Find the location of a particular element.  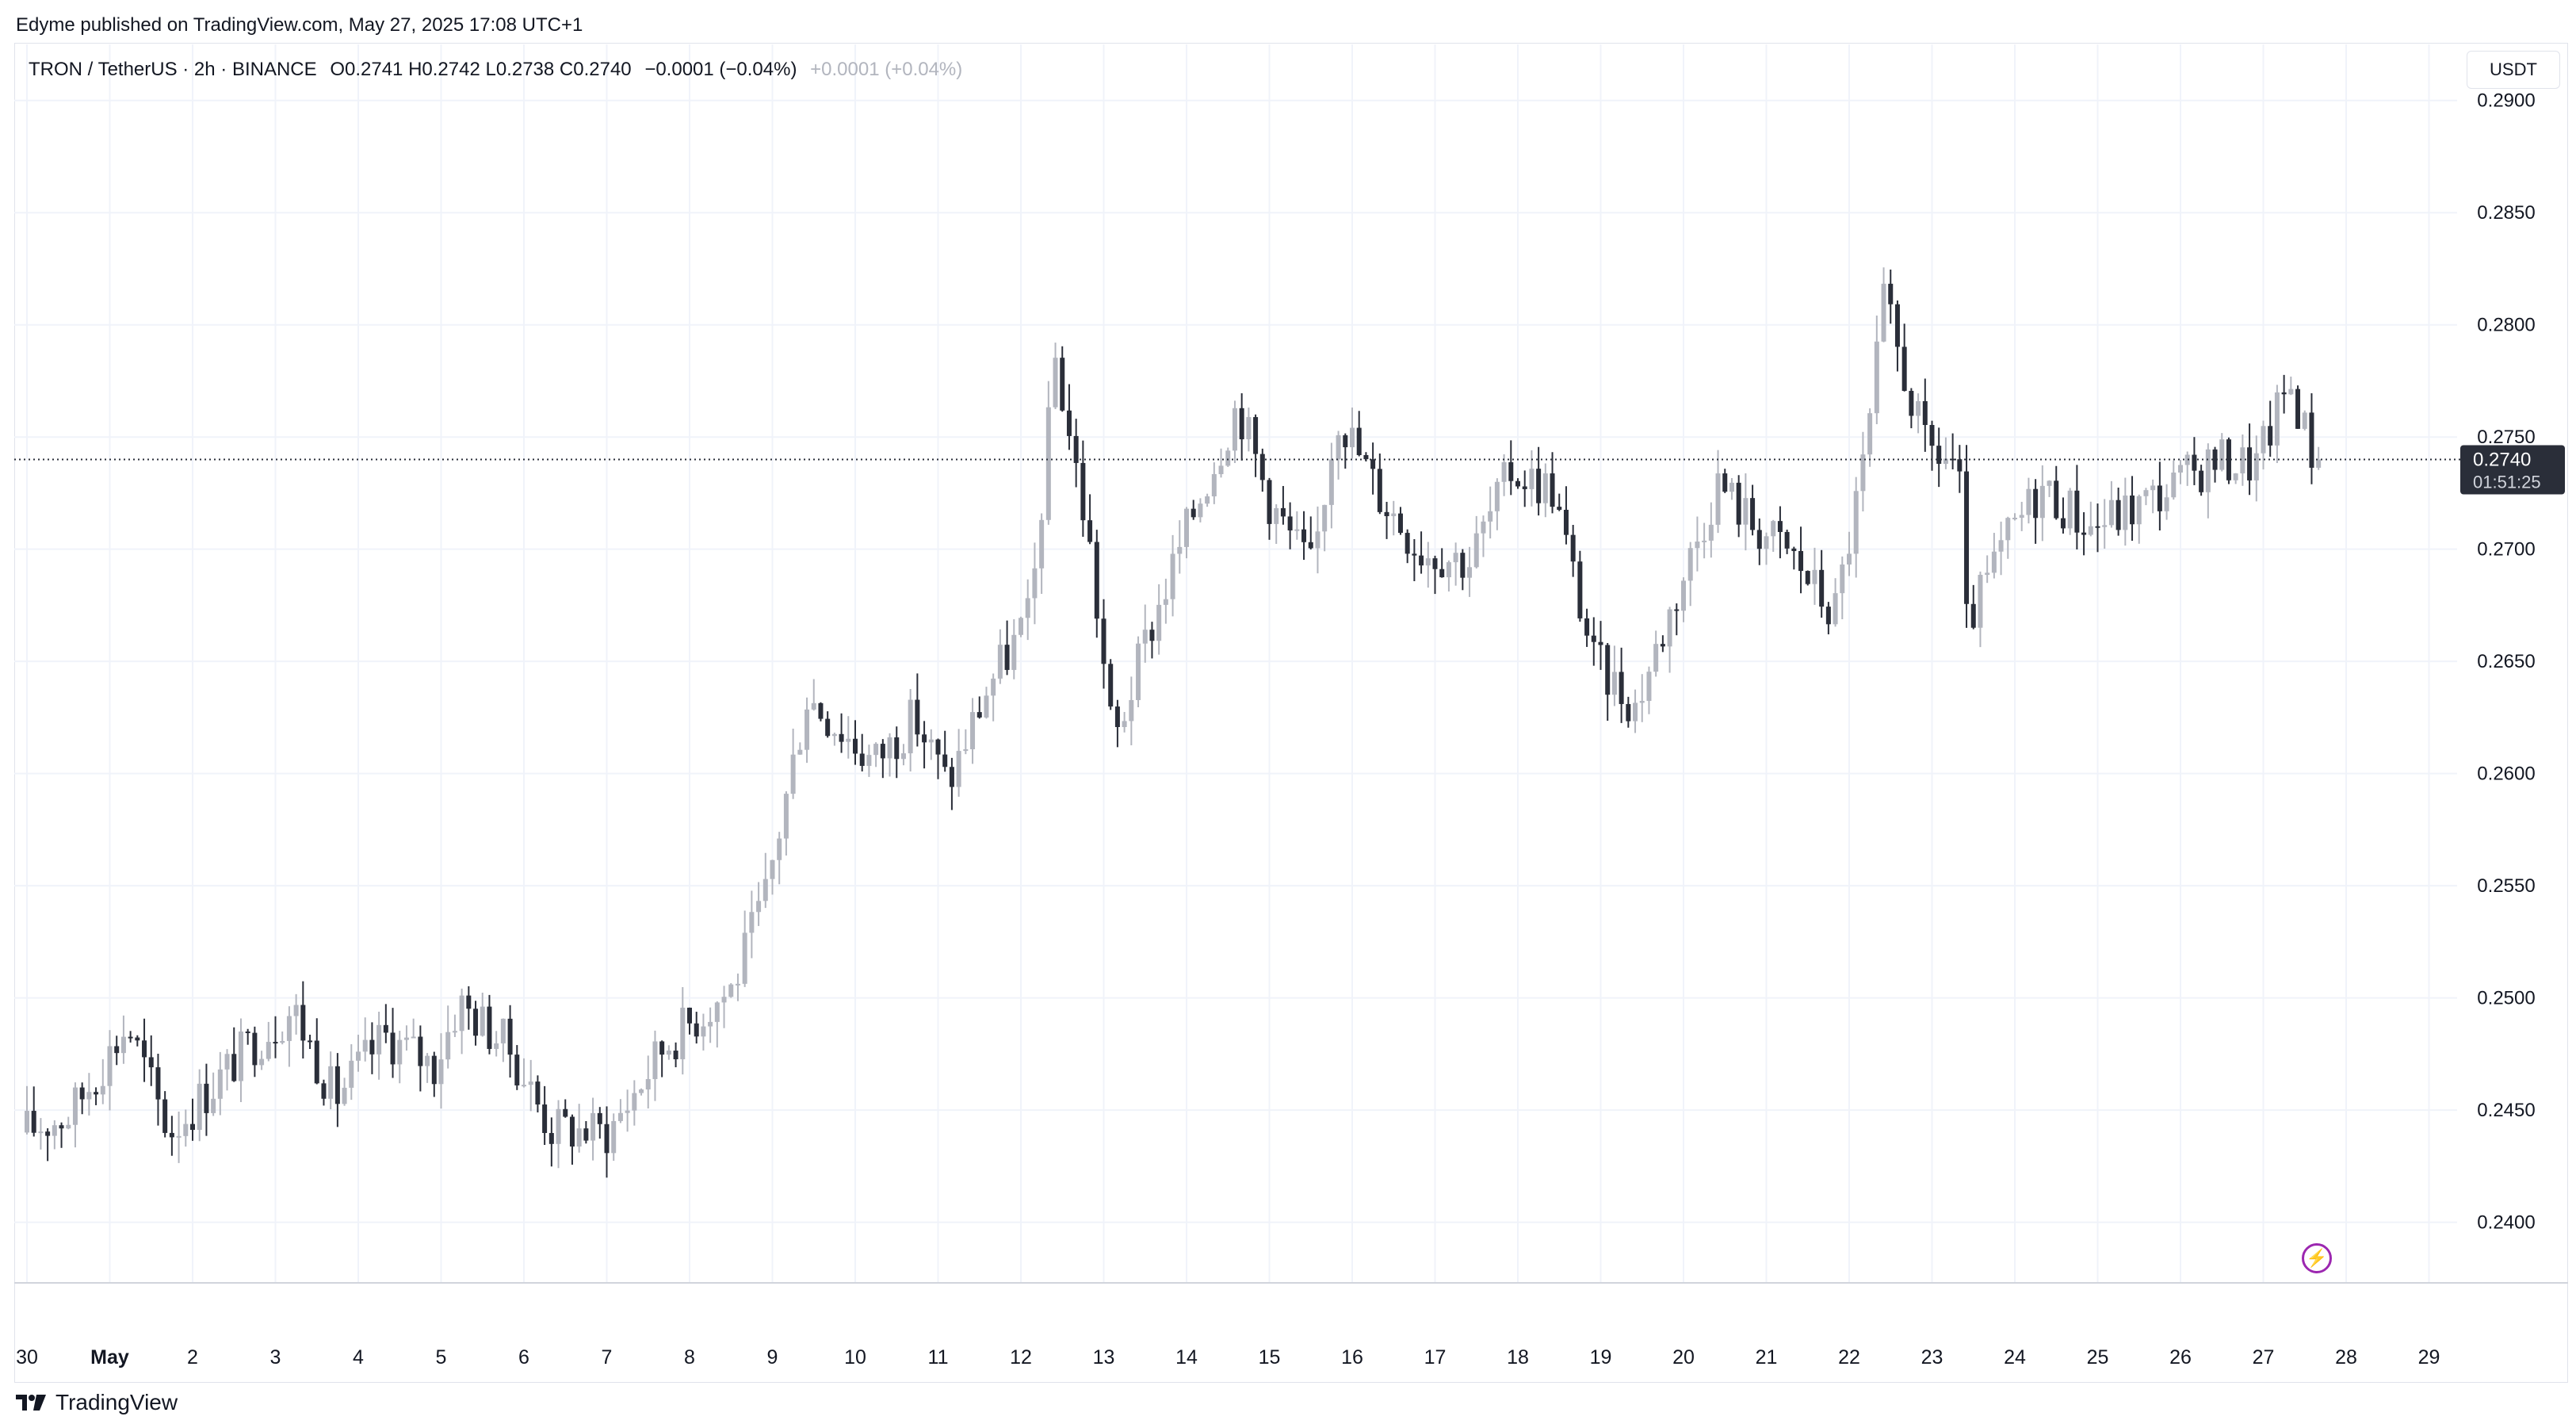

time-tick-label: 26 is located at coordinates (2180, 1357).